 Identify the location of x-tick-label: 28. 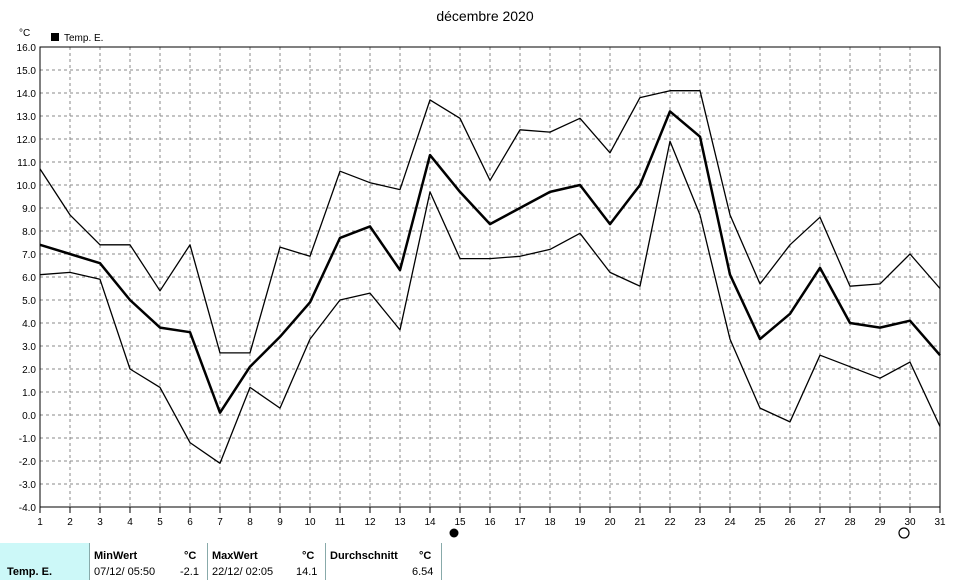
(850, 522).